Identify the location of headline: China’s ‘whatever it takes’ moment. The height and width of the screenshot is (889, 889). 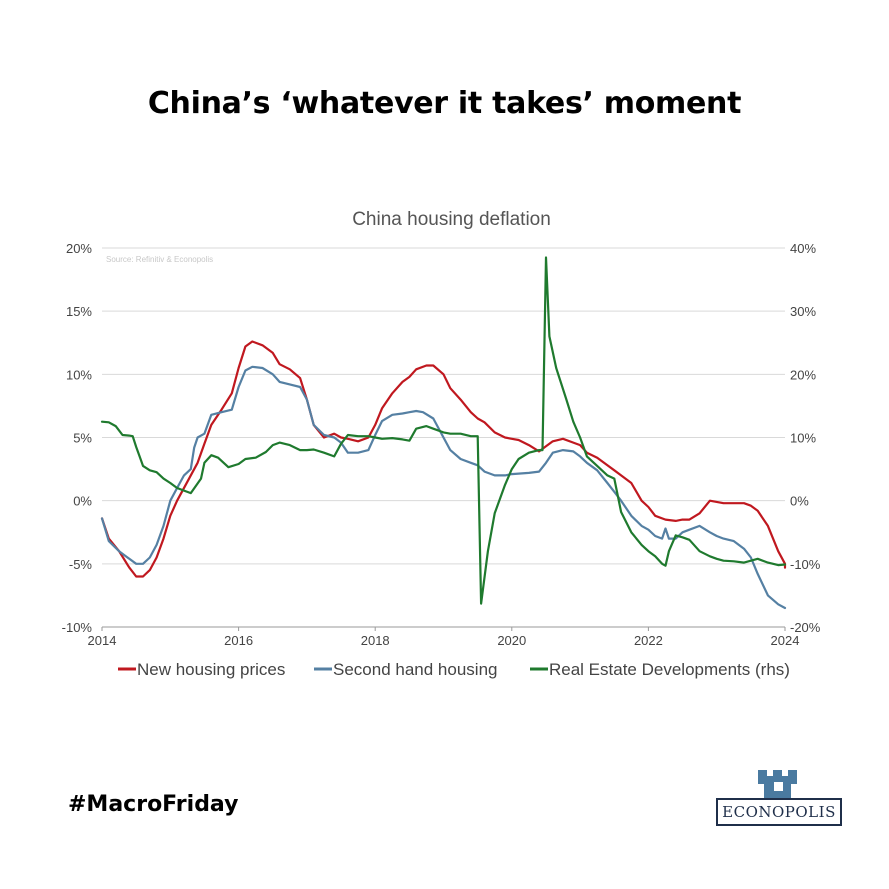
(444, 103).